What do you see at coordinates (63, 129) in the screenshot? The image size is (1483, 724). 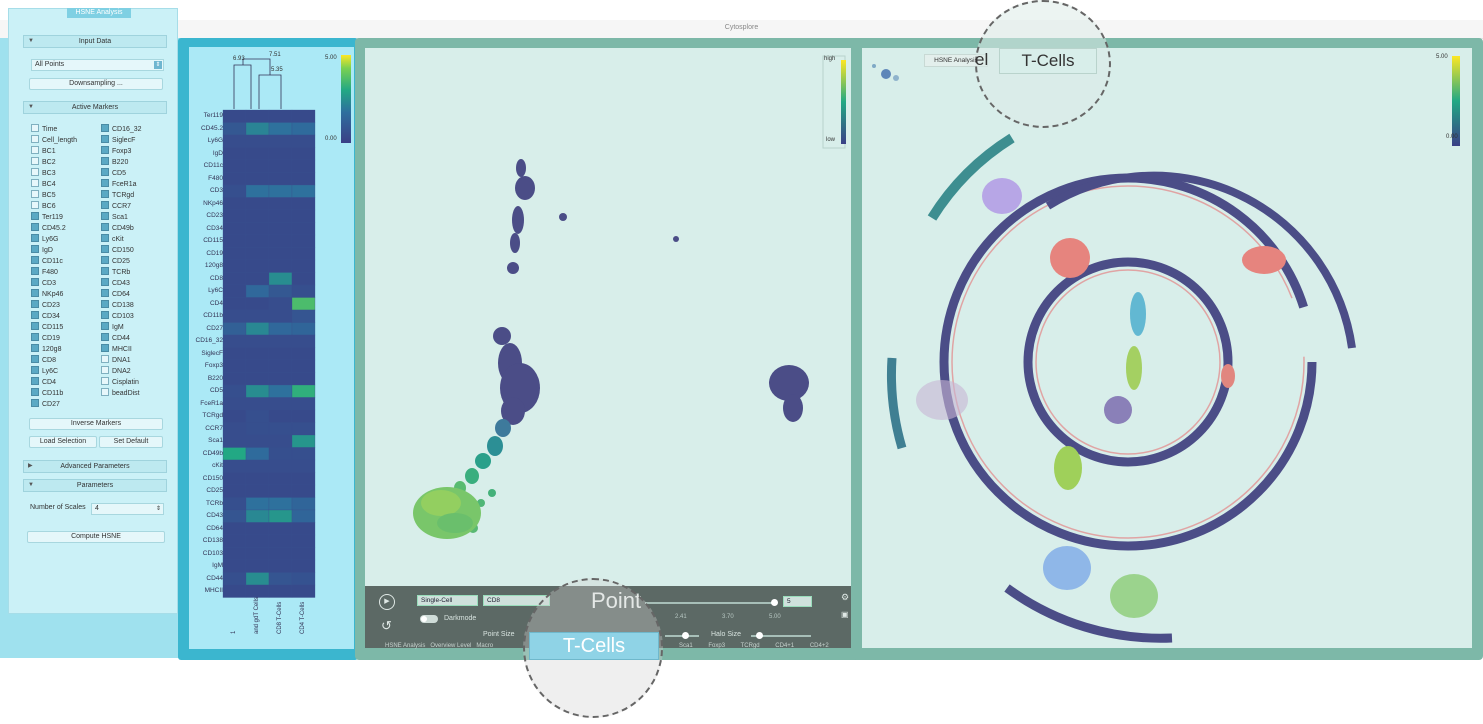 I see `marker-checkbox-time: Time` at bounding box center [63, 129].